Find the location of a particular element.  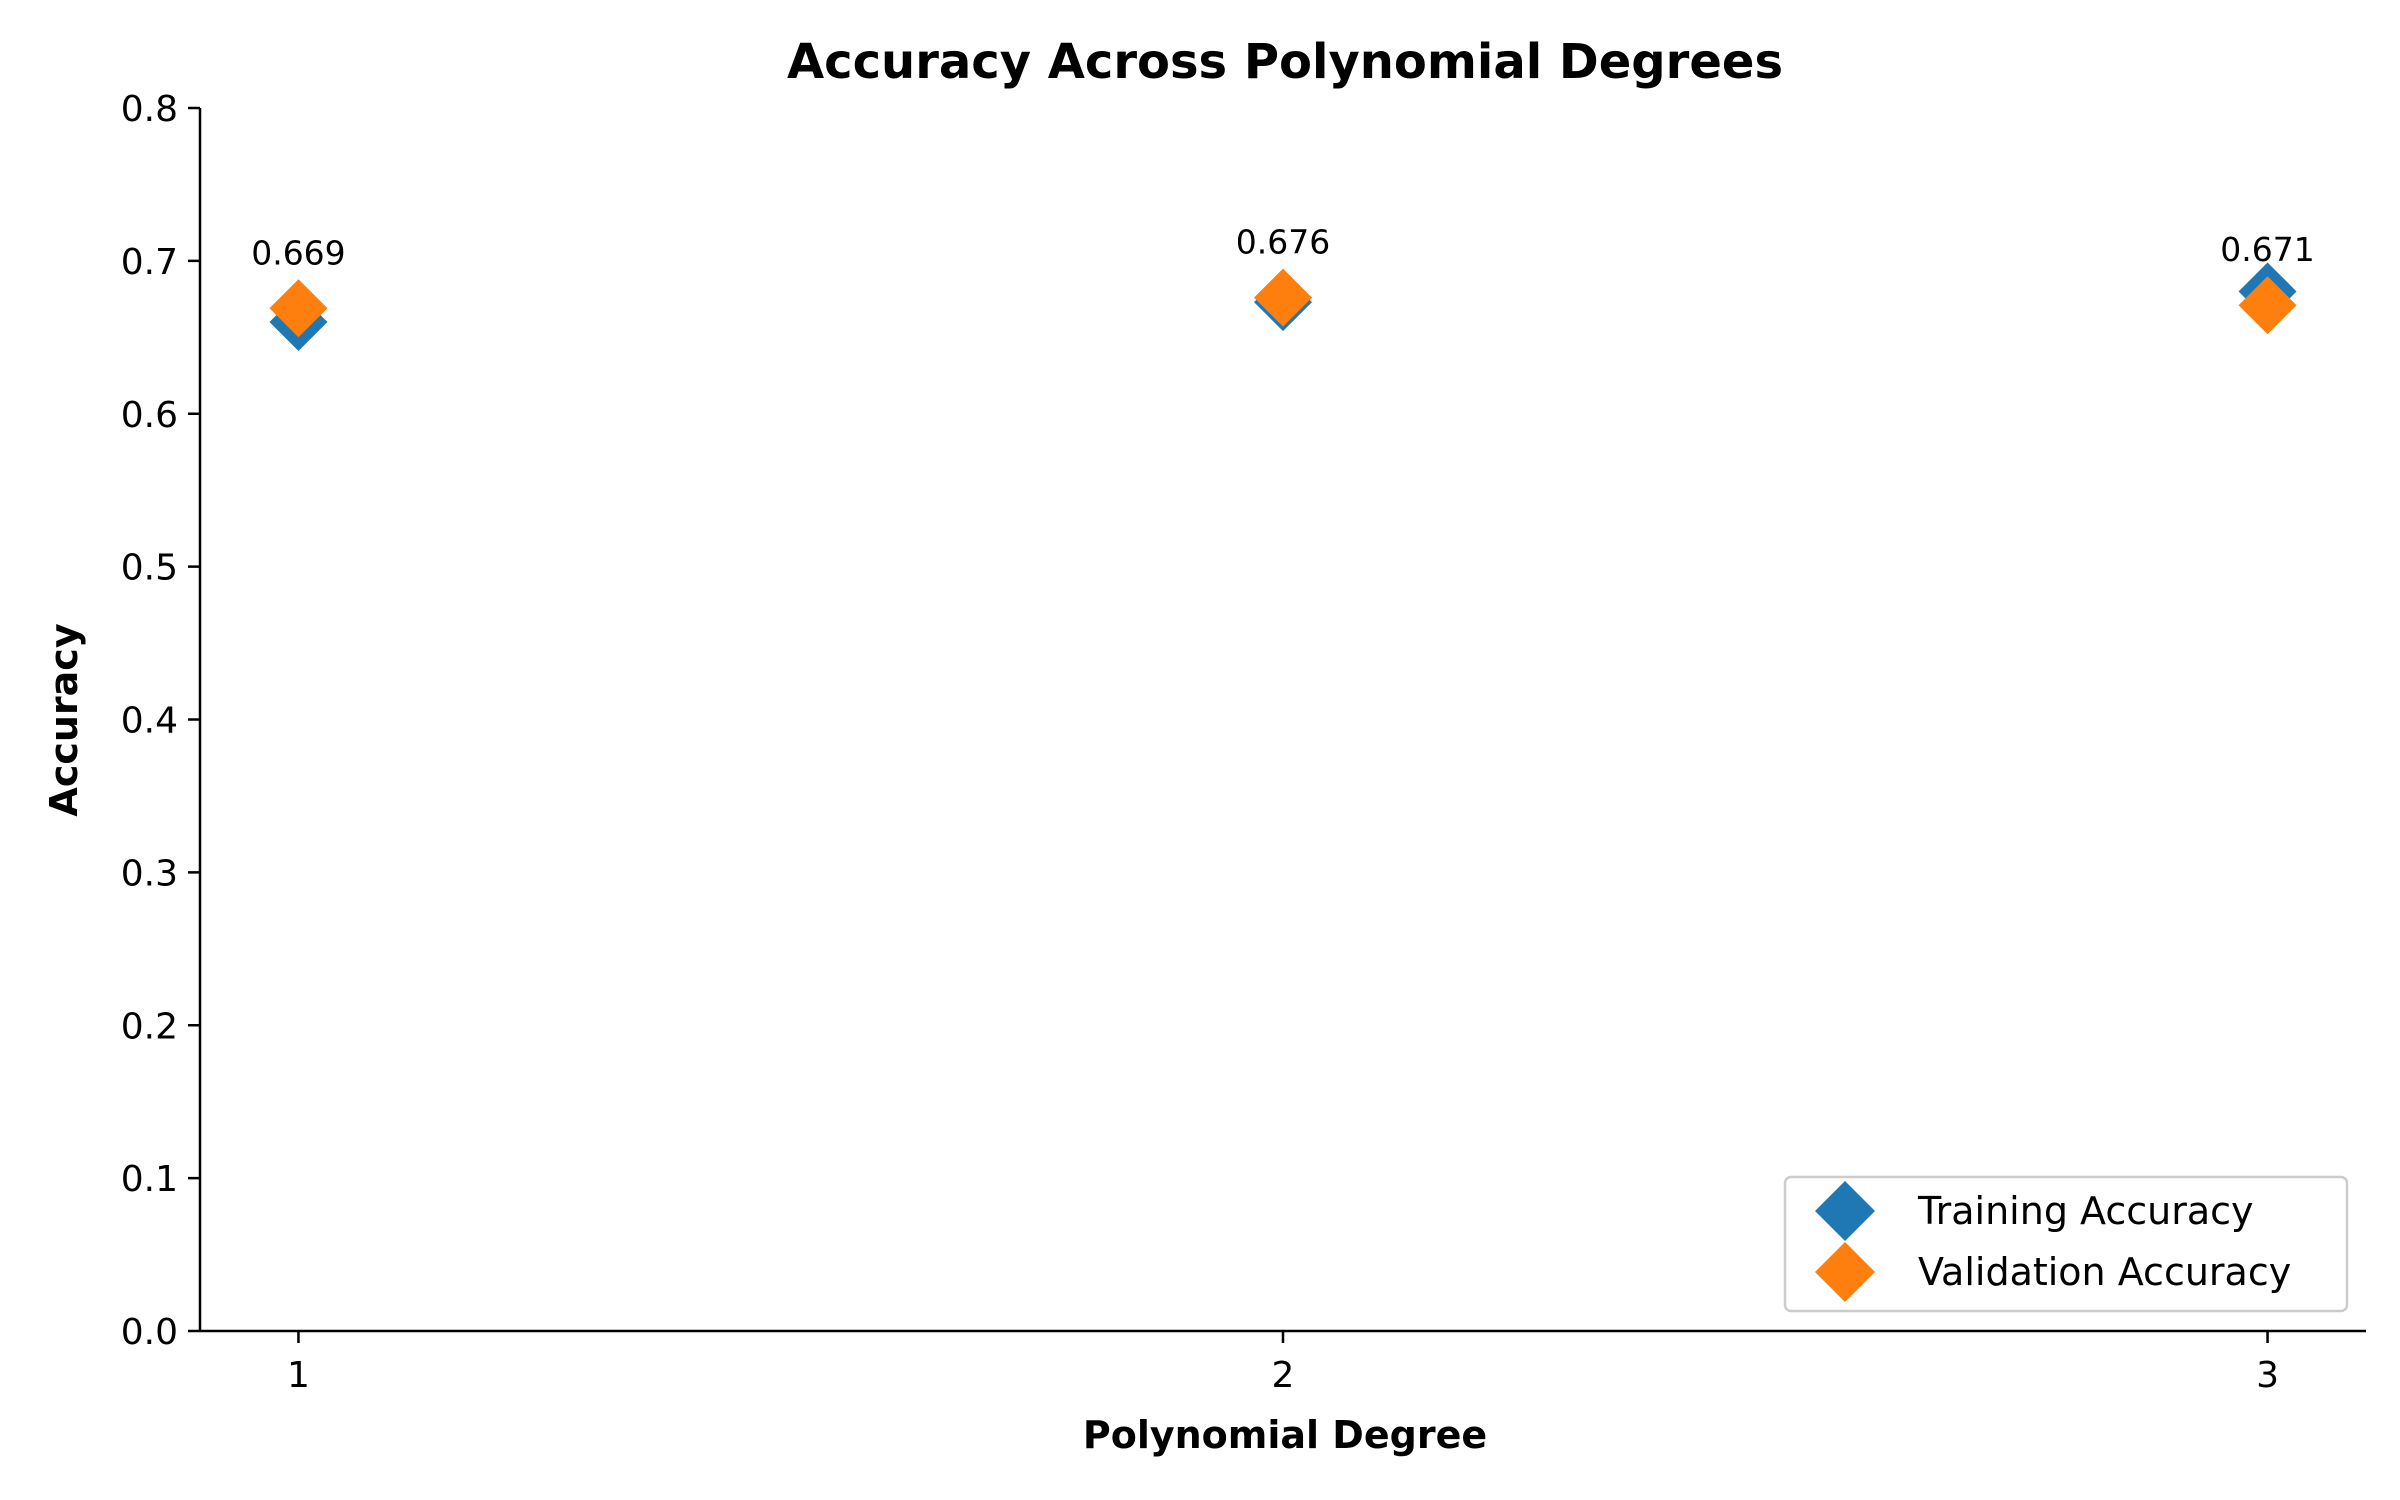

data-label: 0.669 is located at coordinates (298, 252).